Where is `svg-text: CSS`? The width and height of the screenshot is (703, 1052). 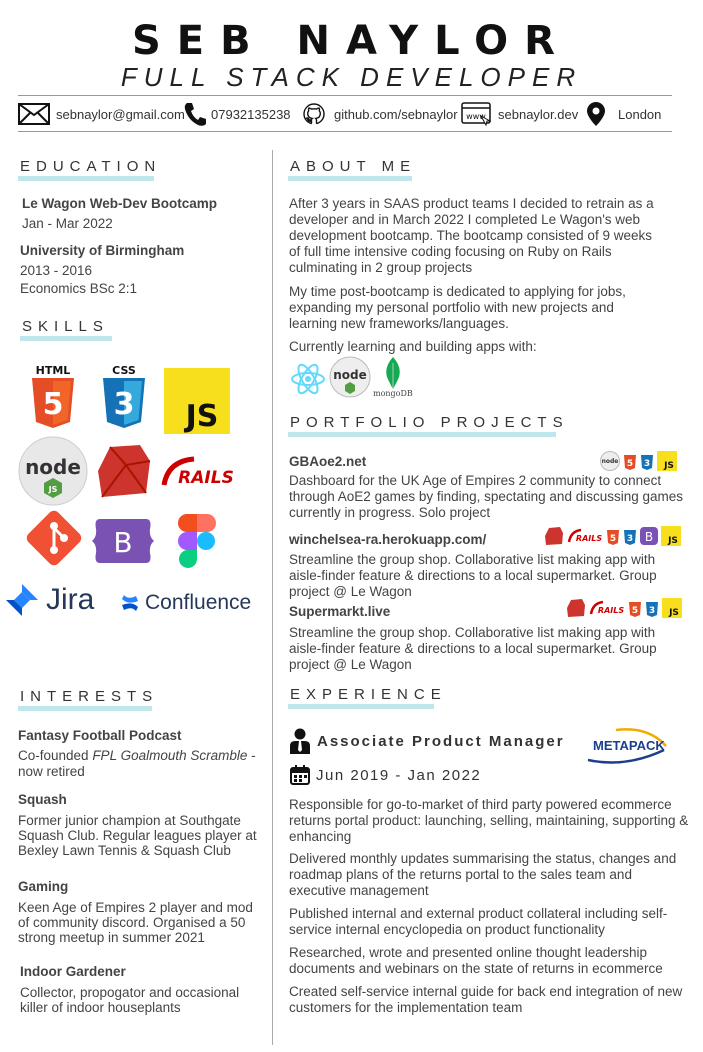
svg-text: CSS is located at coordinates (124, 370).